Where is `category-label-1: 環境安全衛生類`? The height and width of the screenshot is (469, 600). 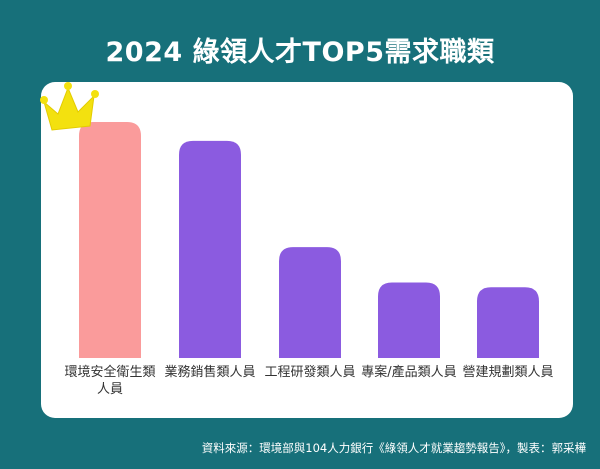
category-label-1: 環境安全衛生類 is located at coordinates (109, 372).